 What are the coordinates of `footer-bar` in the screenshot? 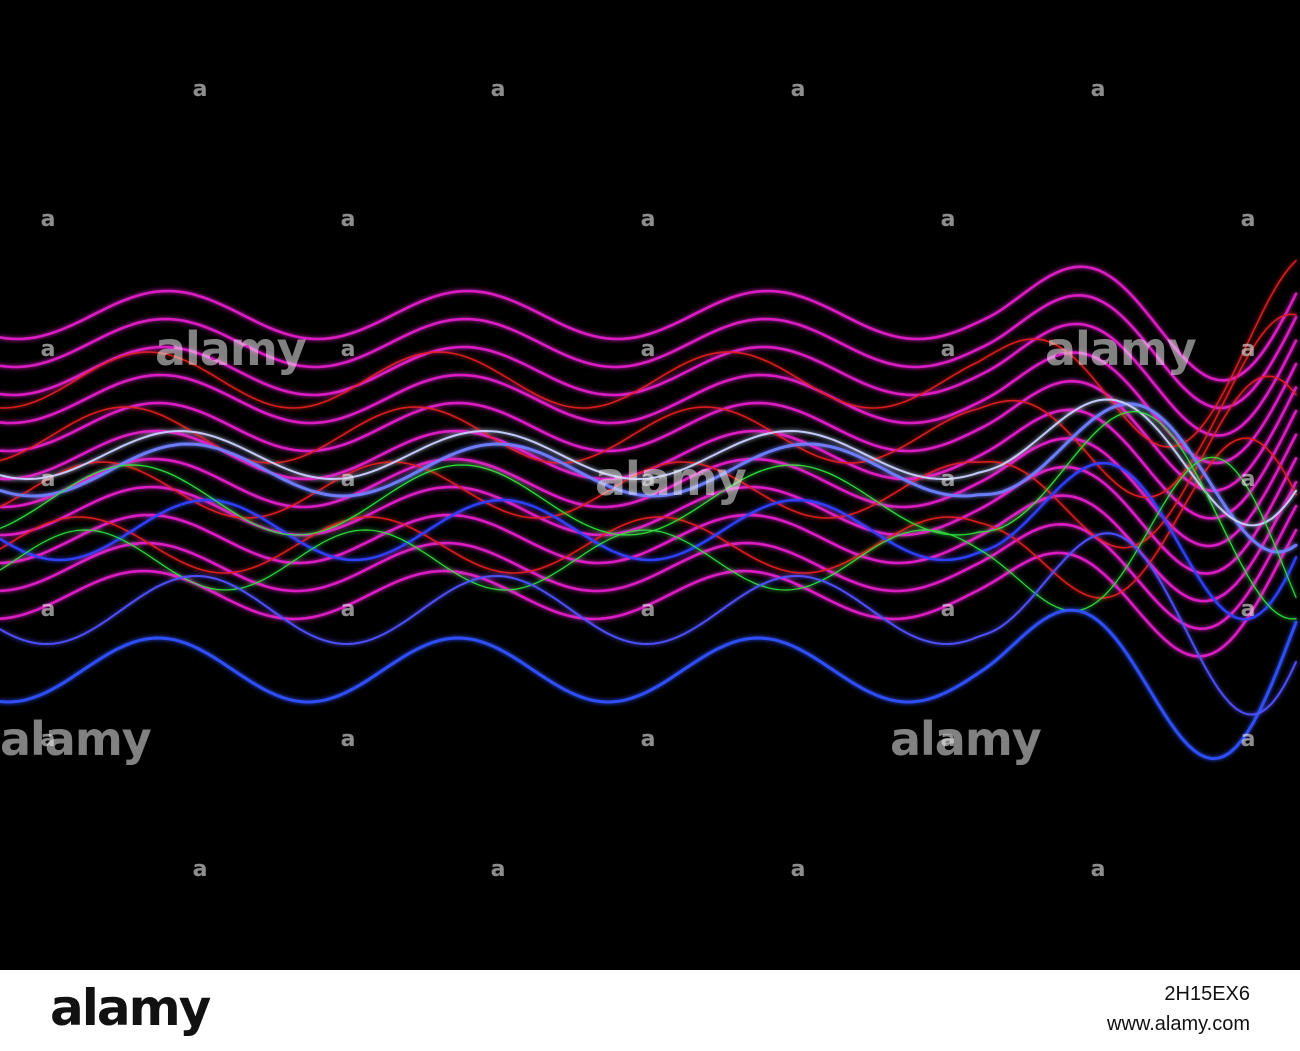 It's located at (650, 1010).